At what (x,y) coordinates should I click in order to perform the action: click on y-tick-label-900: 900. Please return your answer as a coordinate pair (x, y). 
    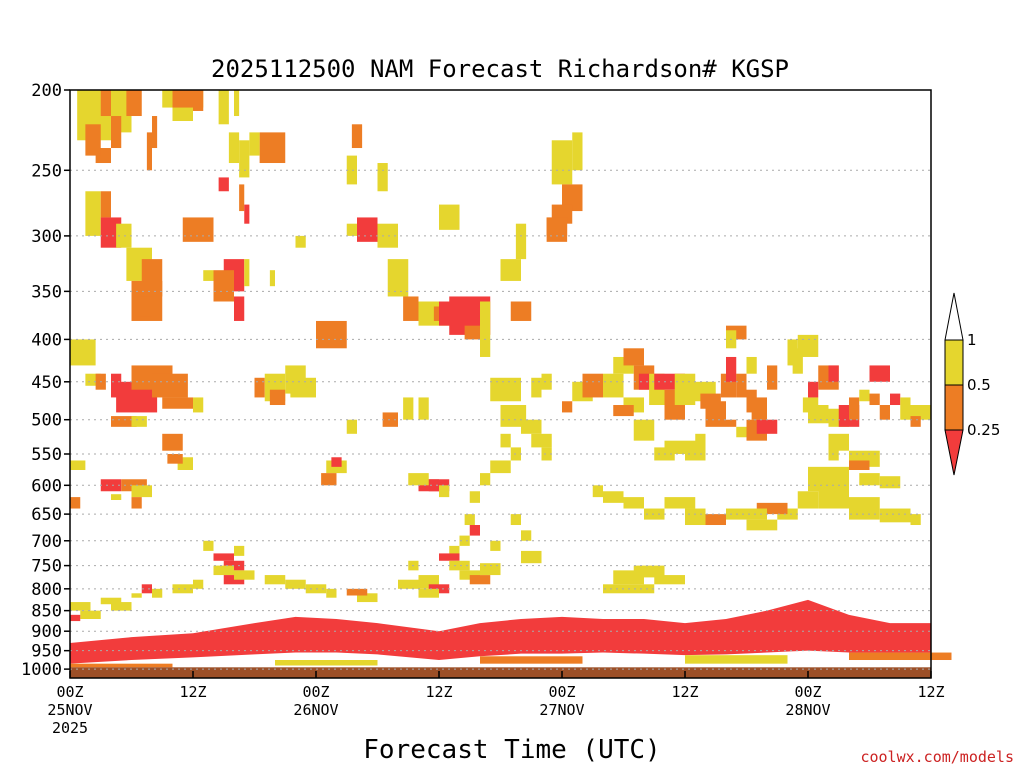
    Looking at the image, I should click on (46, 632).